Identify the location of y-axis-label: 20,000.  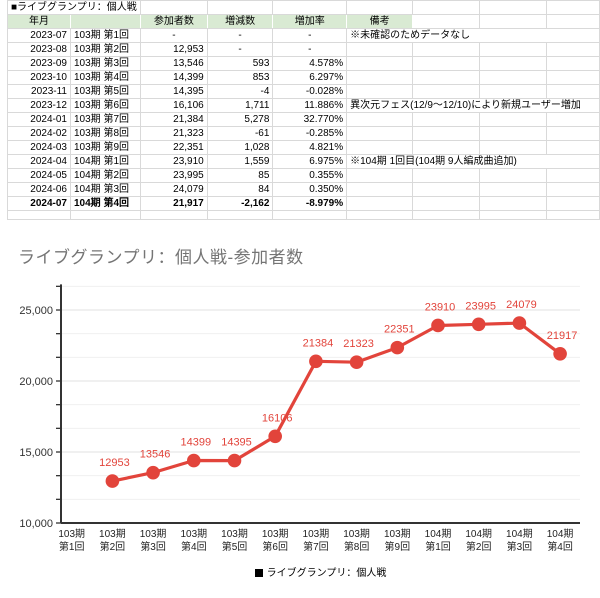
(36, 382).